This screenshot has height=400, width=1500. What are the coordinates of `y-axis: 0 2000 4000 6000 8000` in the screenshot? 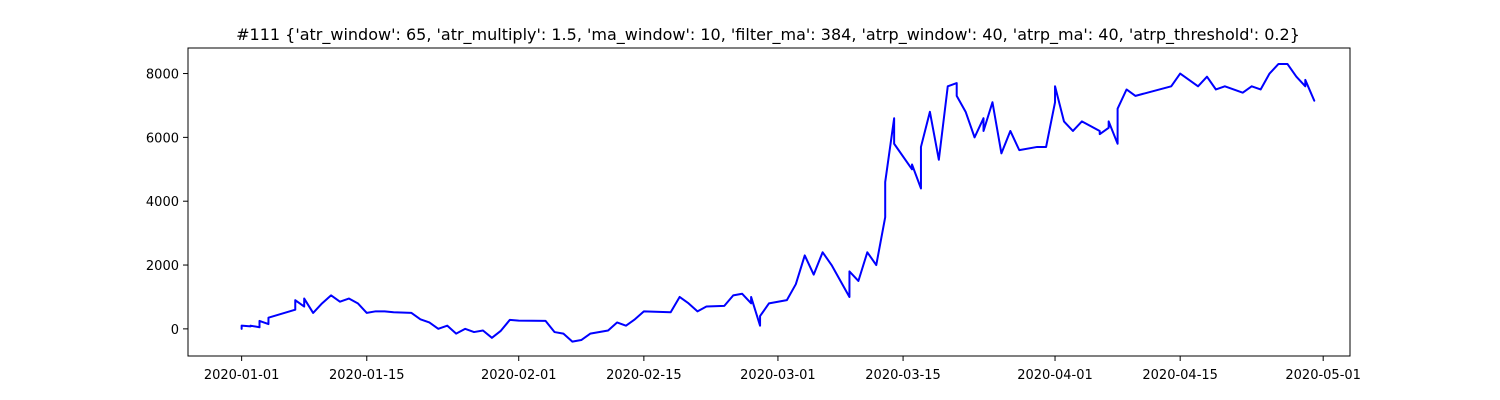 It's located at (167, 203).